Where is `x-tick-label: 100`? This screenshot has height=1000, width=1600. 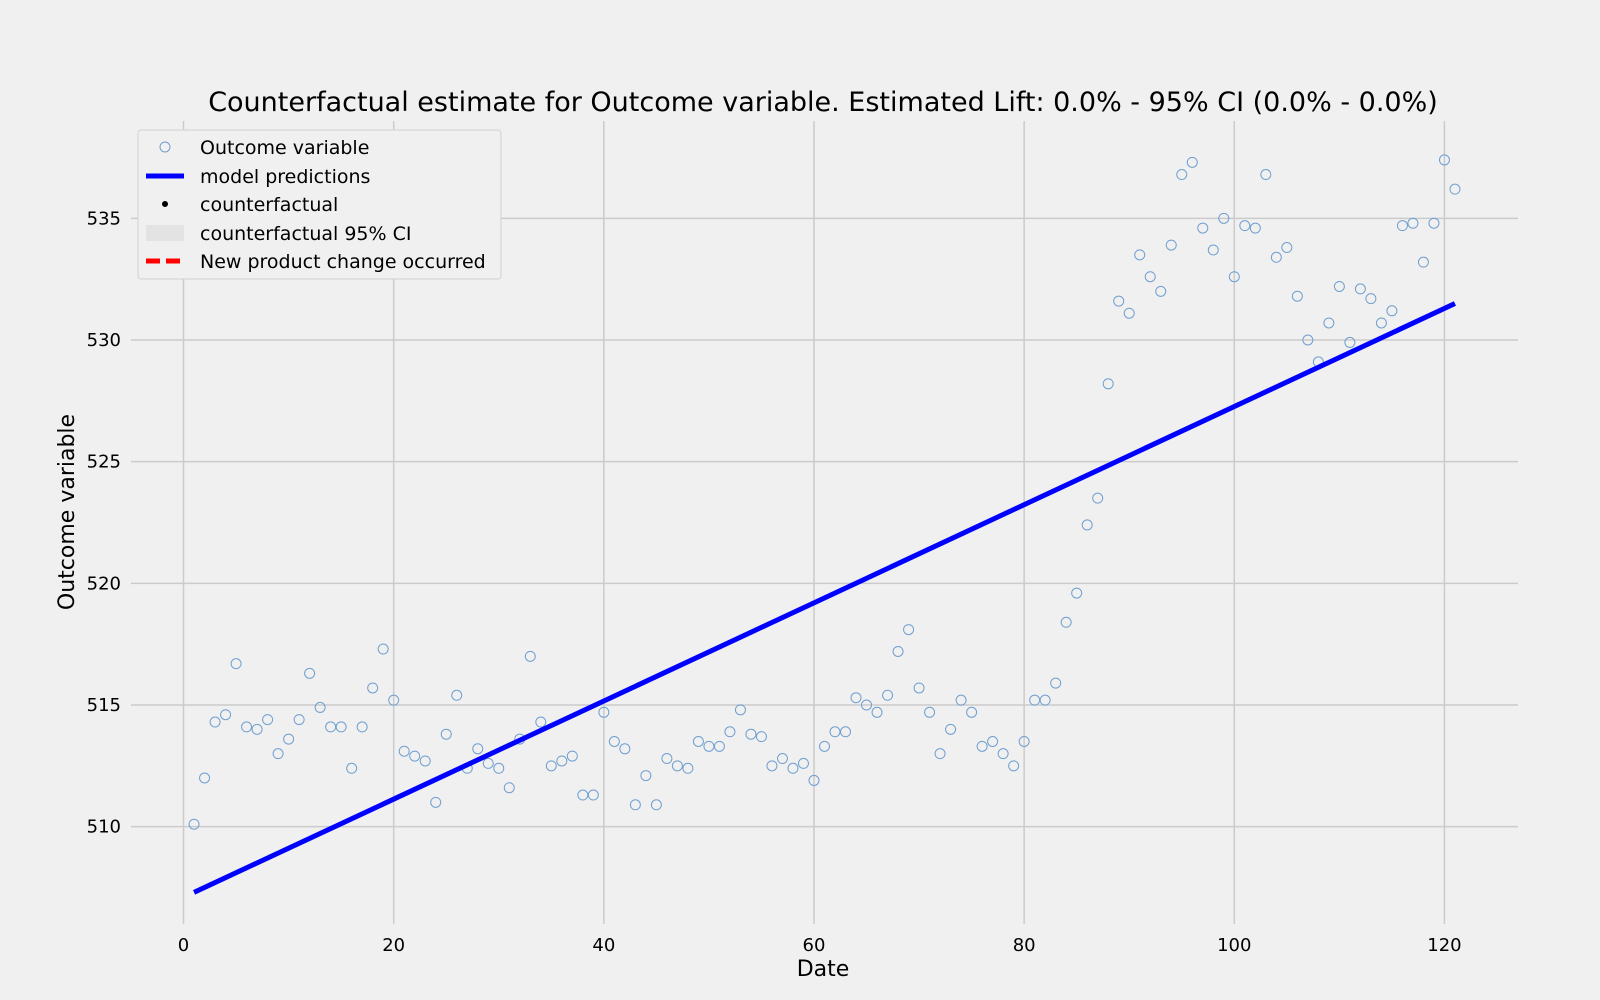
x-tick-label: 100 is located at coordinates (1234, 945).